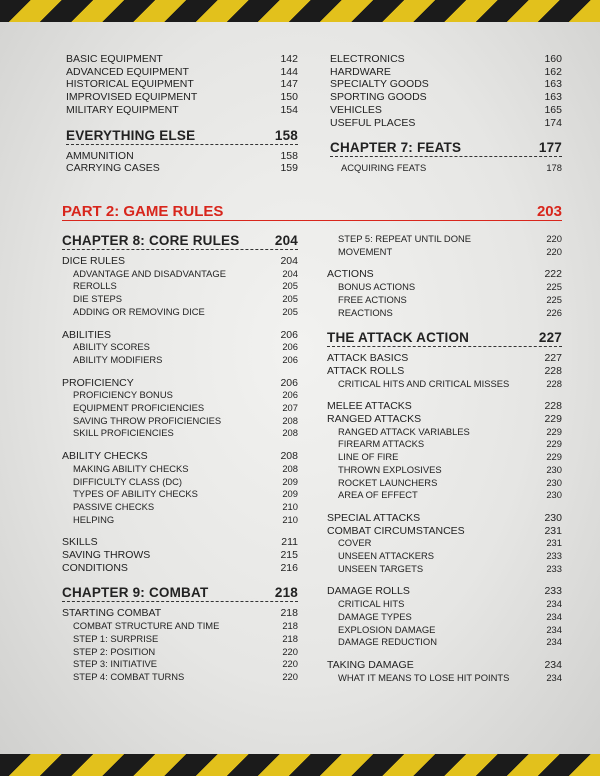 This screenshot has height=776, width=600. I want to click on entry-label: SPECIALTY GOODS, so click(379, 84).